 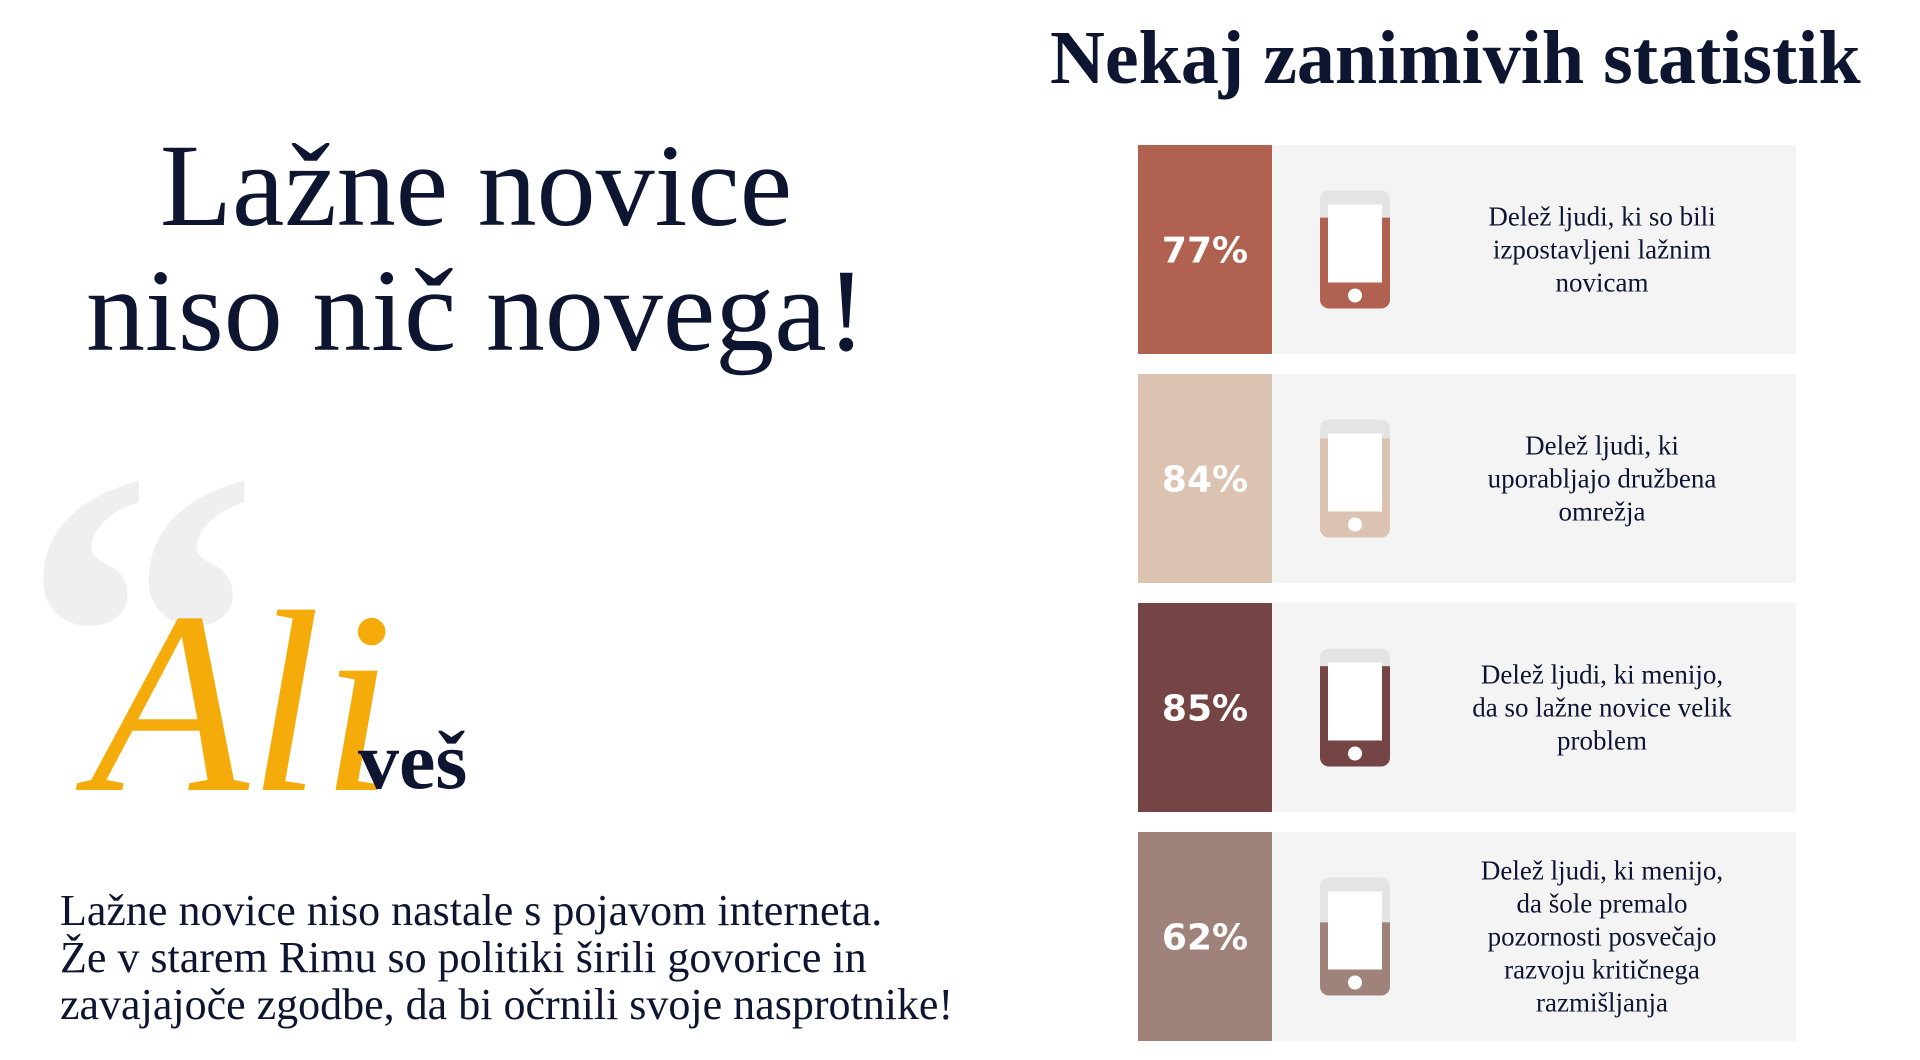 I want to click on title-line: Lažne novice, so click(x=476, y=185).